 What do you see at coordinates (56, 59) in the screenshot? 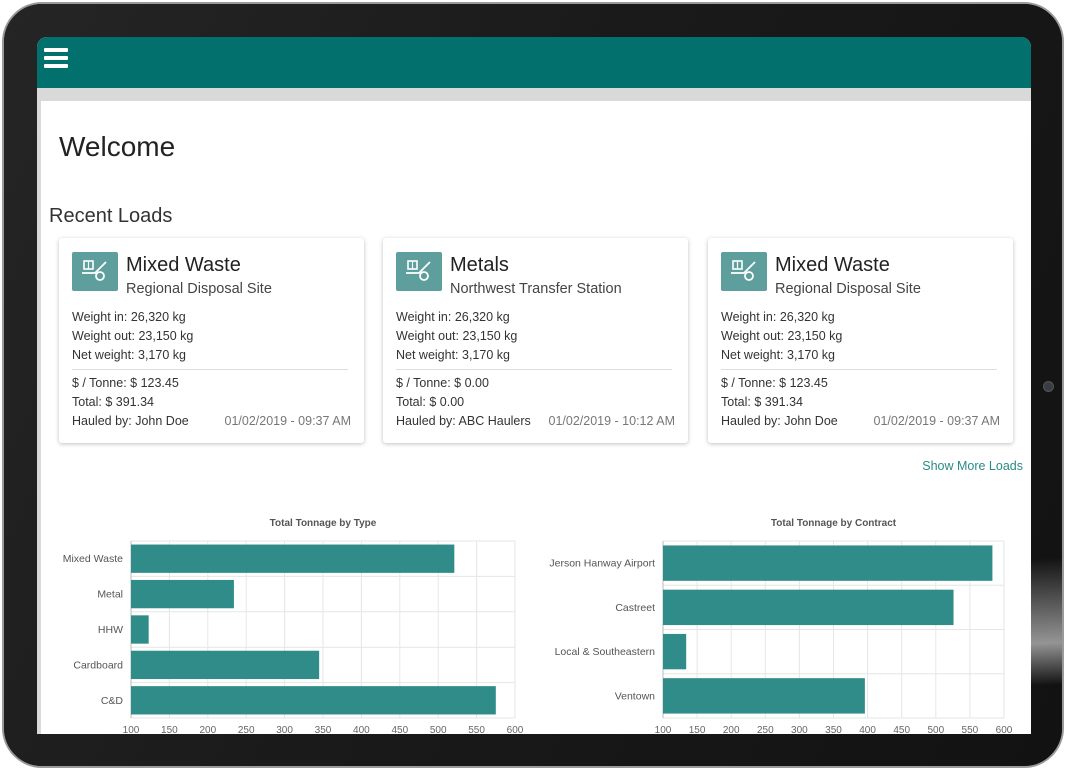
I see `hamburger-menu-icon` at bounding box center [56, 59].